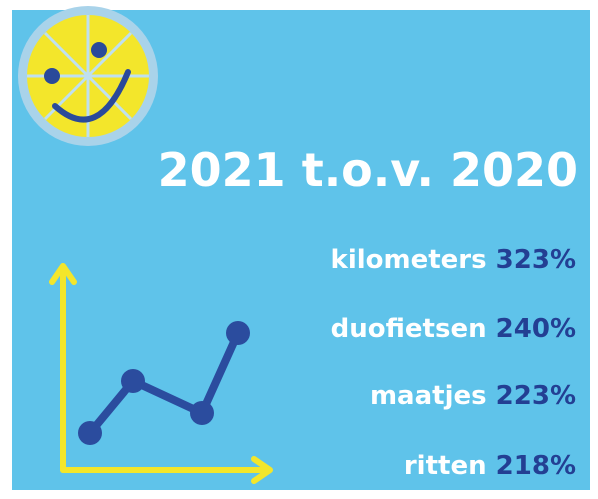 The height and width of the screenshot is (499, 598). I want to click on stat-label: duofietsen, so click(409, 329).